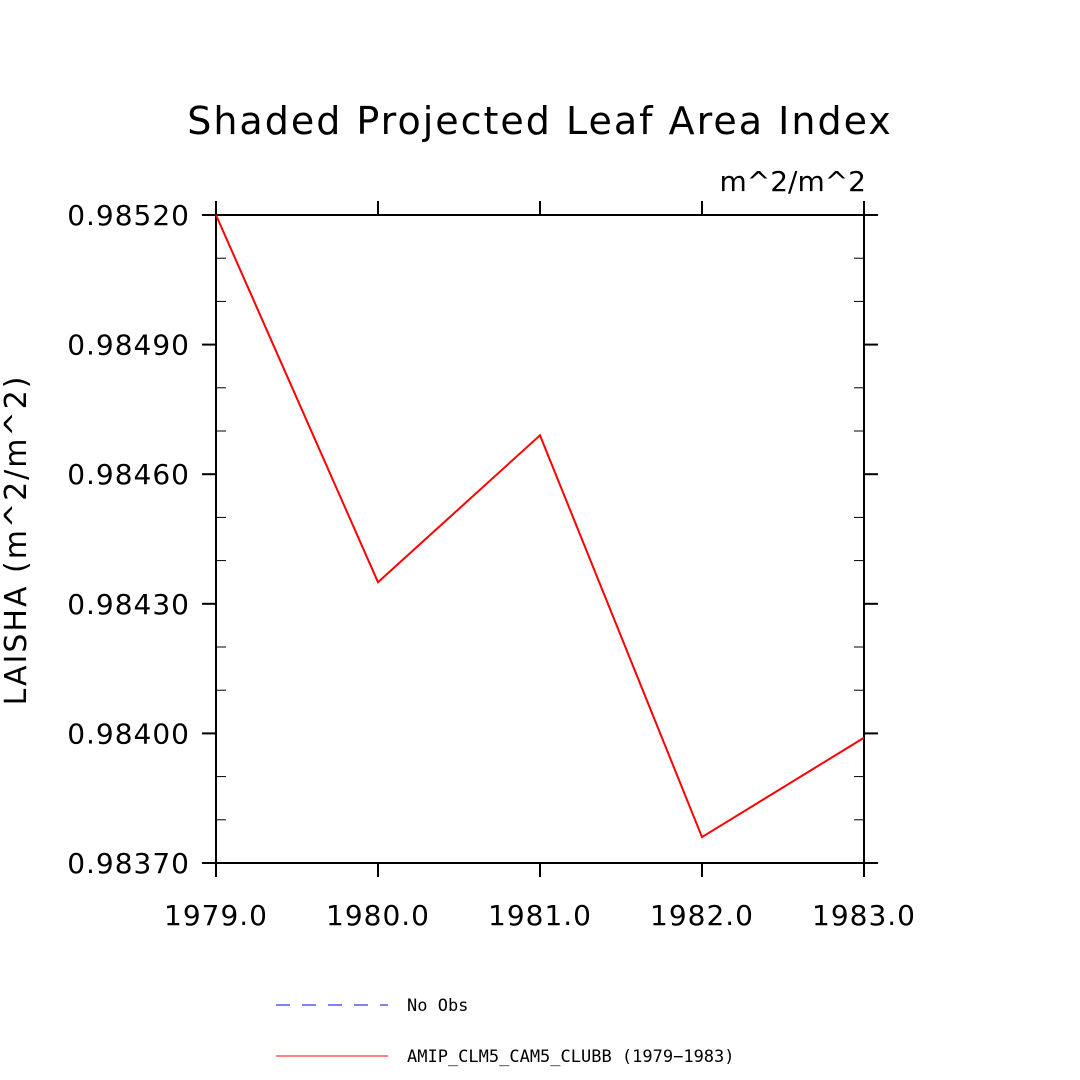  Describe the element at coordinates (702, 915) in the screenshot. I see `x-tick-label: 1982.0` at that location.